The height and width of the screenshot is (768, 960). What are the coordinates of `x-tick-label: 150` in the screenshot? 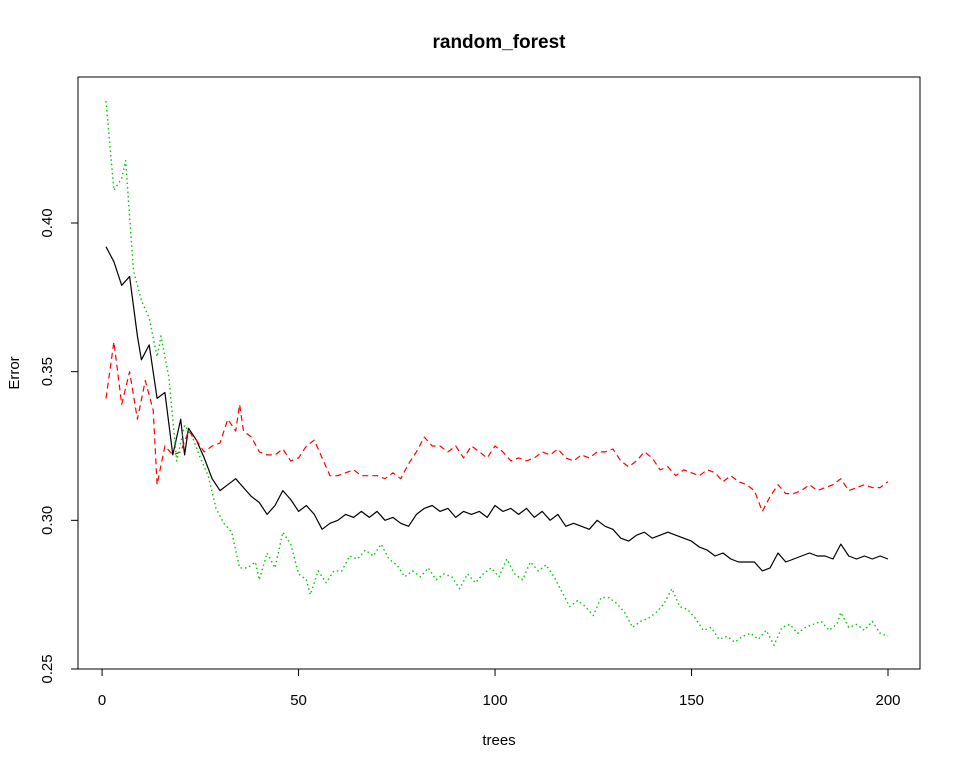 It's located at (691, 700).